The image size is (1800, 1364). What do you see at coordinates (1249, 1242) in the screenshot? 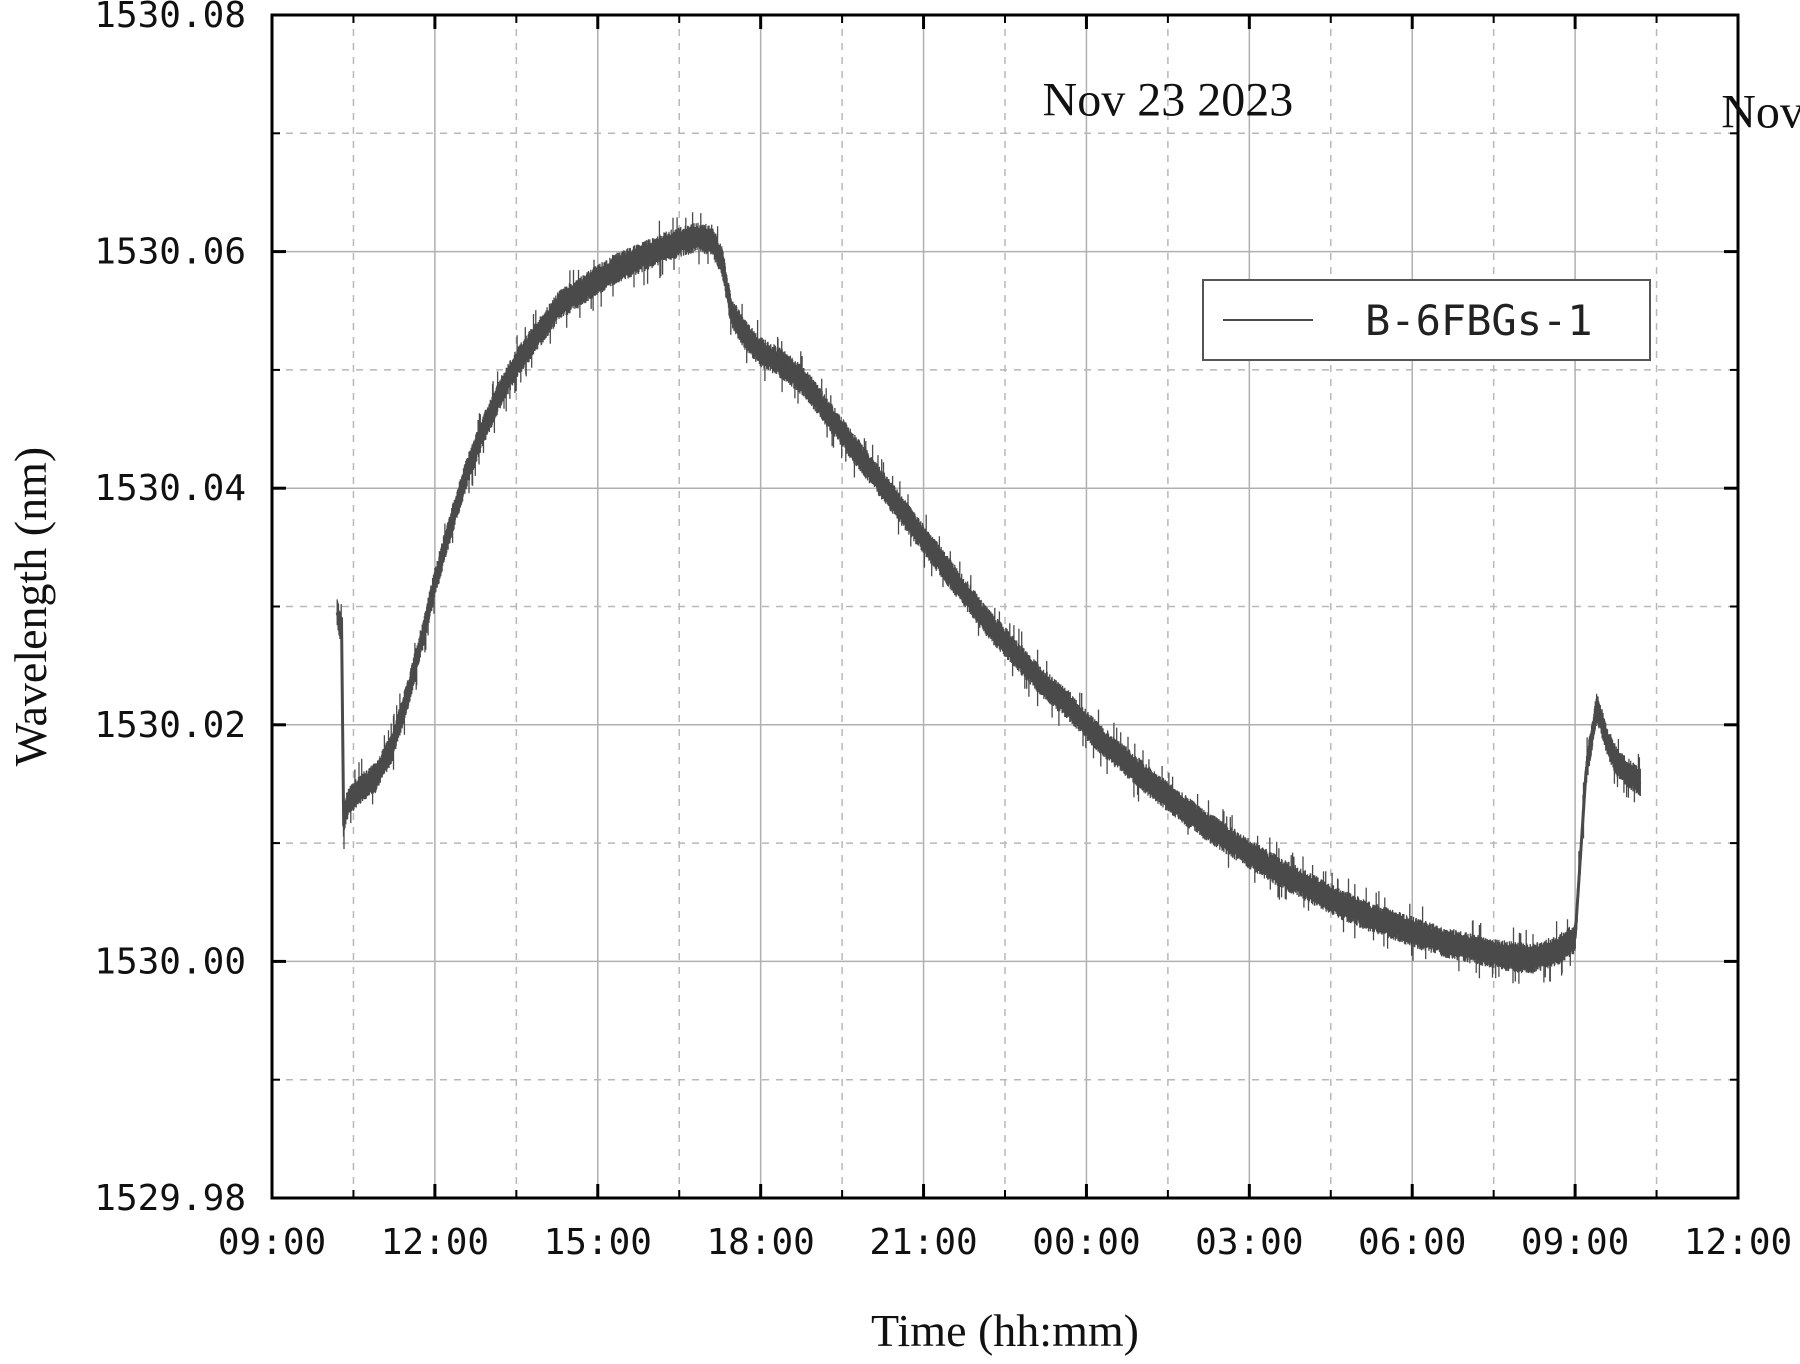
I see `x-tick-label: 03:00` at bounding box center [1249, 1242].